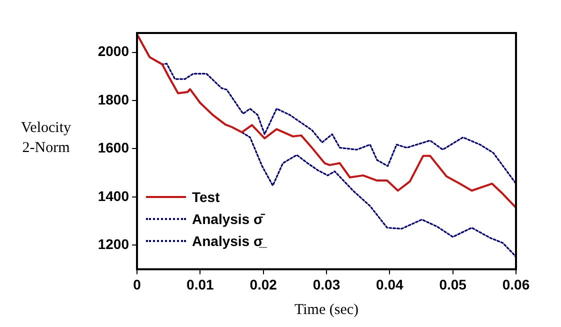 This screenshot has width=561, height=327. What do you see at coordinates (326, 284) in the screenshot?
I see `x-tick-label: 0.03` at bounding box center [326, 284].